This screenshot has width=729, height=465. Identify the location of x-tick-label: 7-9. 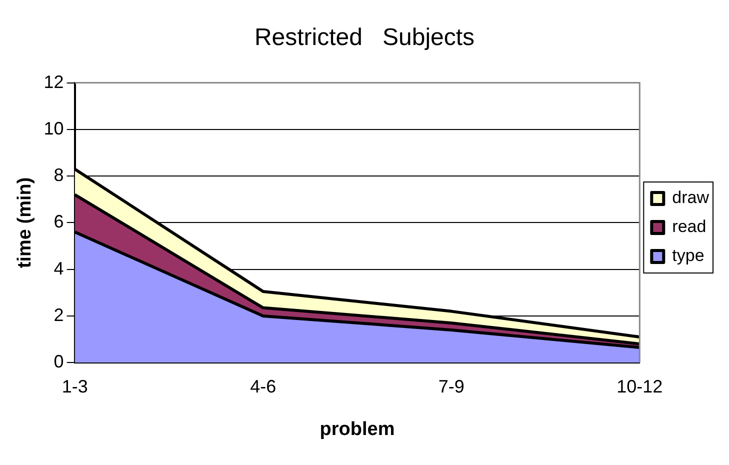
(451, 386).